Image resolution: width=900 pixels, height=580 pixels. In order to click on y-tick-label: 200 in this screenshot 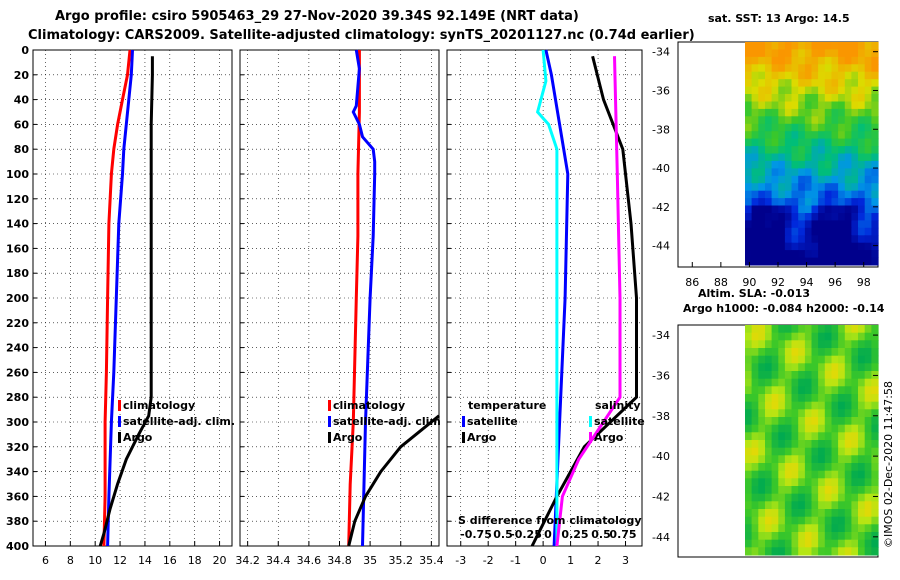, I will do `click(17, 298)`.